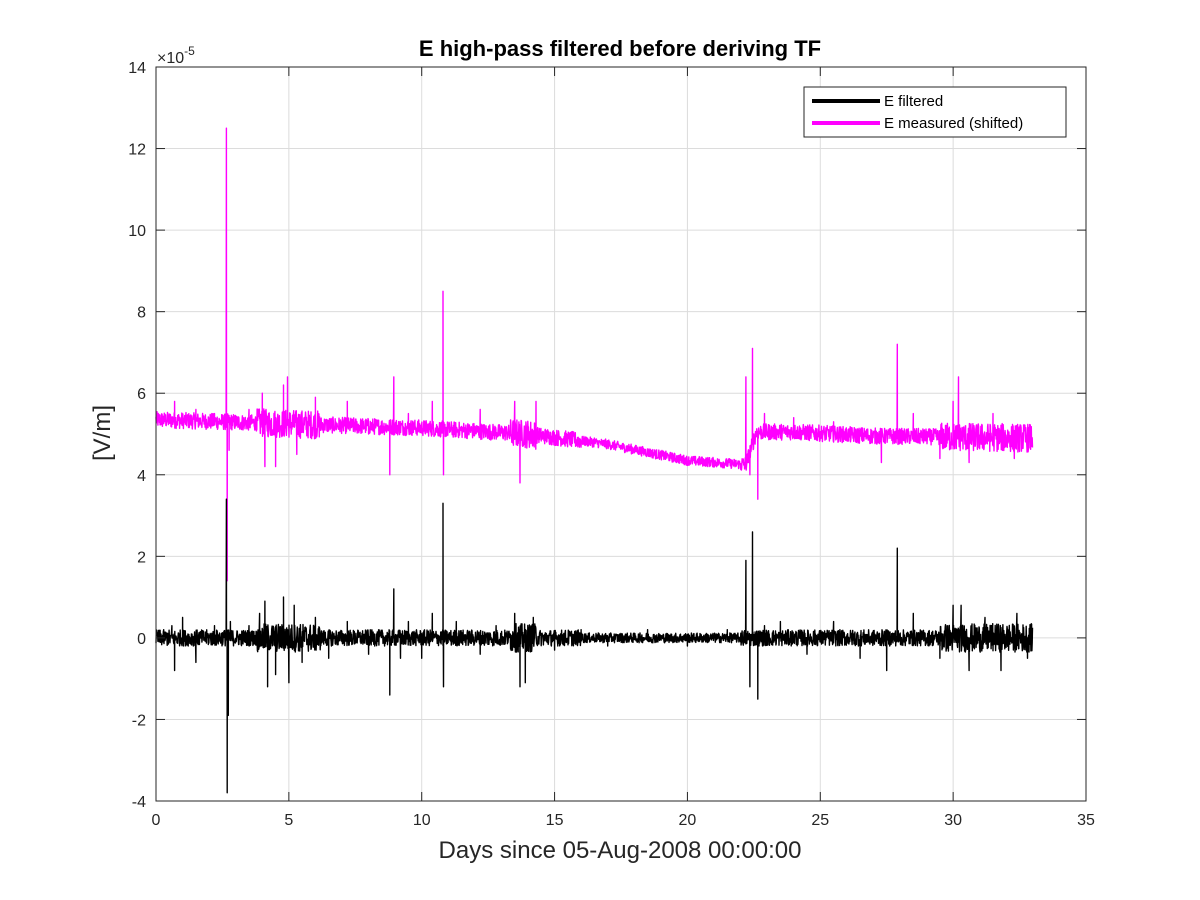 The image size is (1200, 900). Describe the element at coordinates (422, 820) in the screenshot. I see `x-tick-label: 10` at that location.